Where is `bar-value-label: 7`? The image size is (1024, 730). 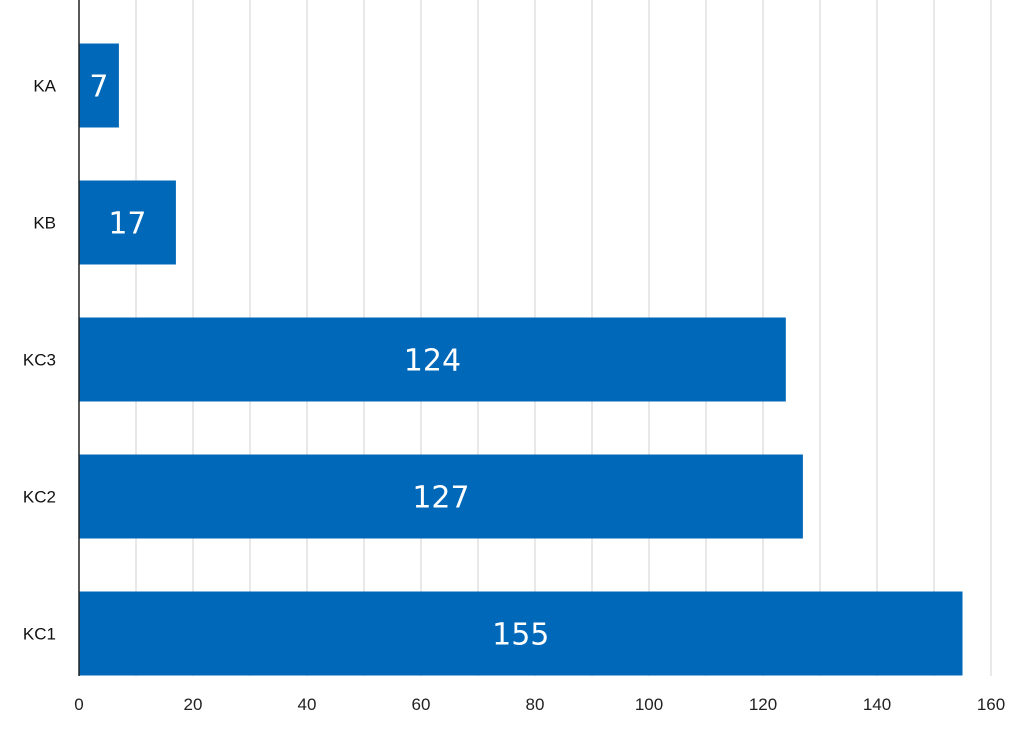
bar-value-label: 7 is located at coordinates (98, 87).